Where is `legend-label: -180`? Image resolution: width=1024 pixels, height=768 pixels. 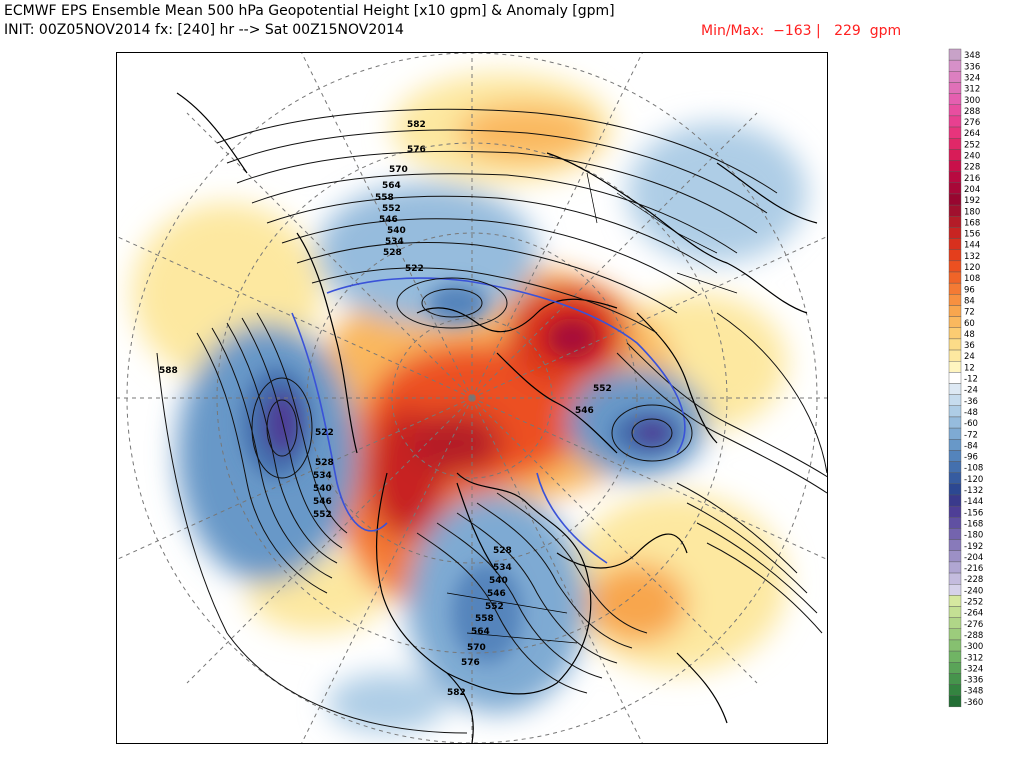 legend-label: -180 is located at coordinates (973, 536).